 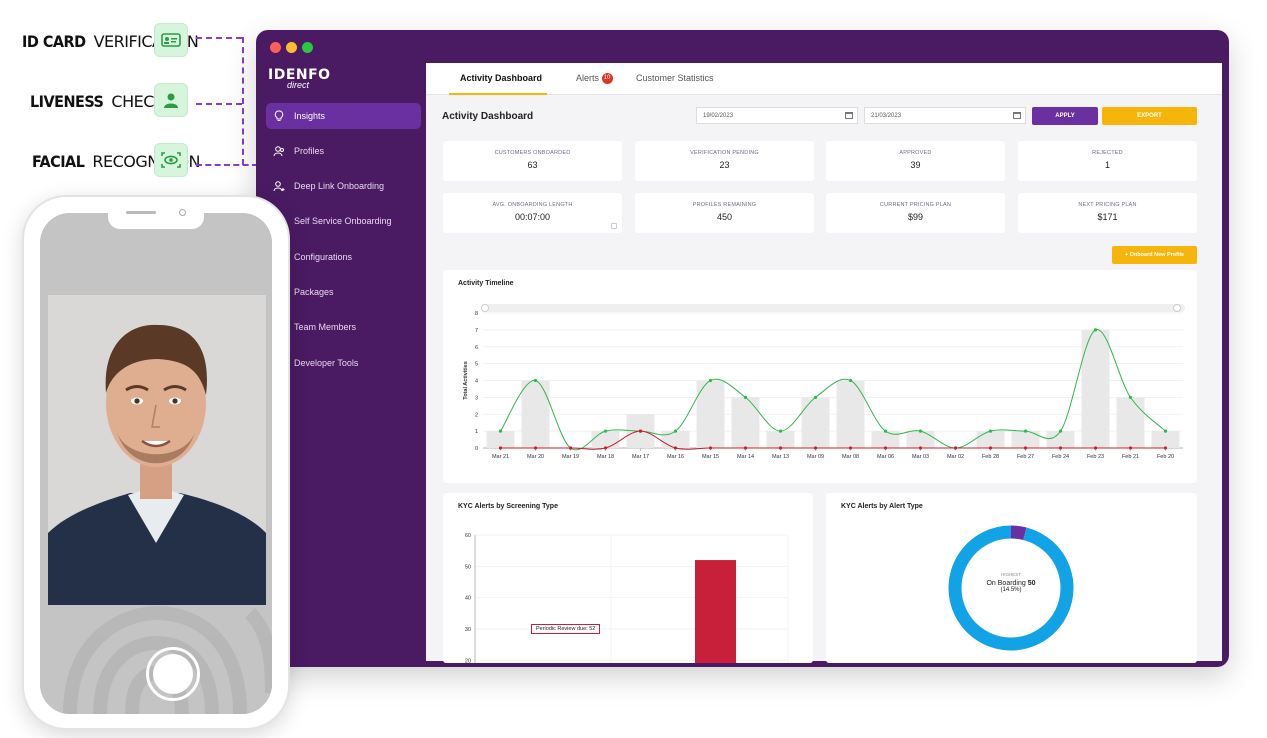 I want to click on export-button: EXPORT, so click(x=1149, y=116).